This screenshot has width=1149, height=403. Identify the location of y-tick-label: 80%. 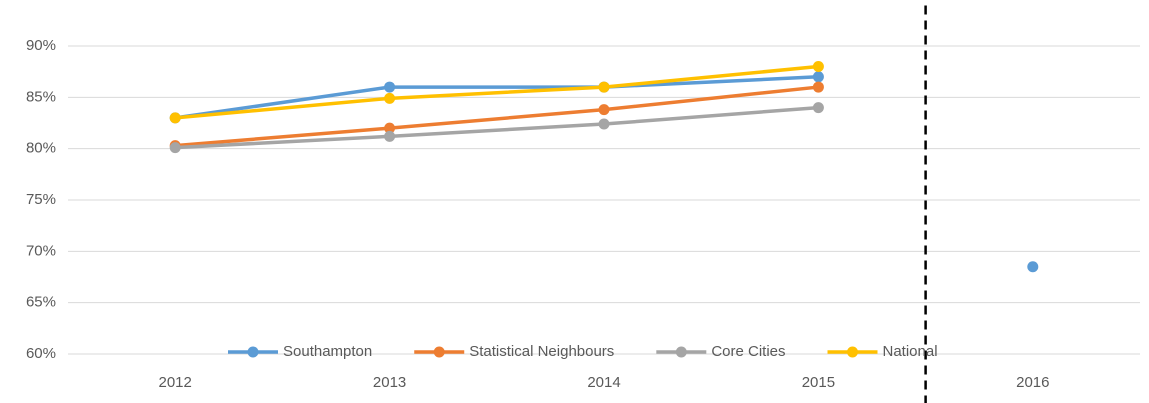
(41, 148).